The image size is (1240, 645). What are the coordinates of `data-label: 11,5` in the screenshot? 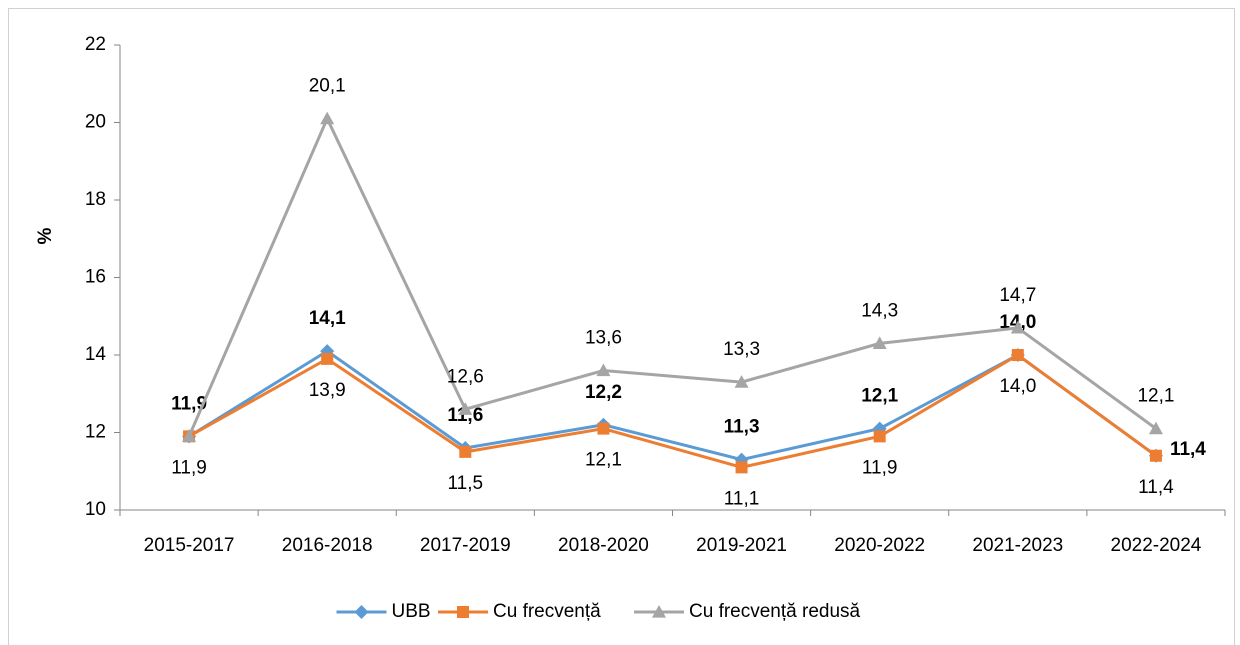 It's located at (466, 483).